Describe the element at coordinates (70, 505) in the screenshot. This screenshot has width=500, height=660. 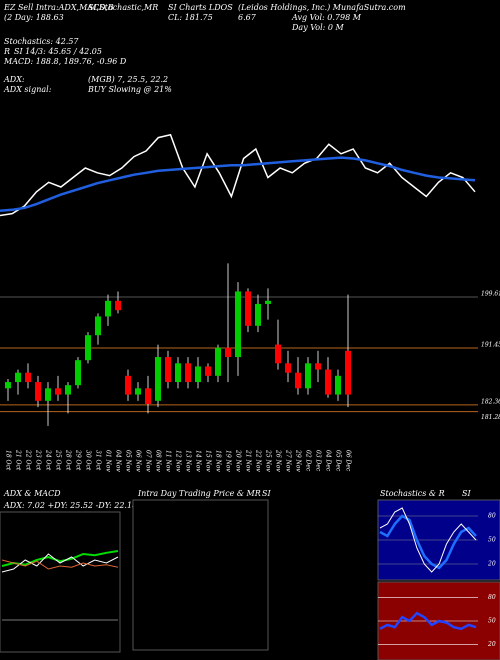
I see `panel-subtitle: ADX: 7.02 +DY: 25.52 -DY: 22.18` at that location.